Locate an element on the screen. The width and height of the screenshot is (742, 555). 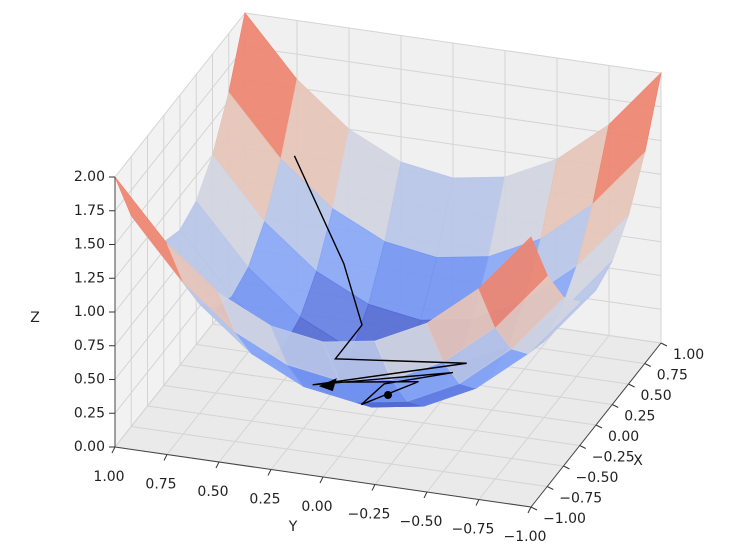
y-tick-label: 1.00 is located at coordinates (108, 477).